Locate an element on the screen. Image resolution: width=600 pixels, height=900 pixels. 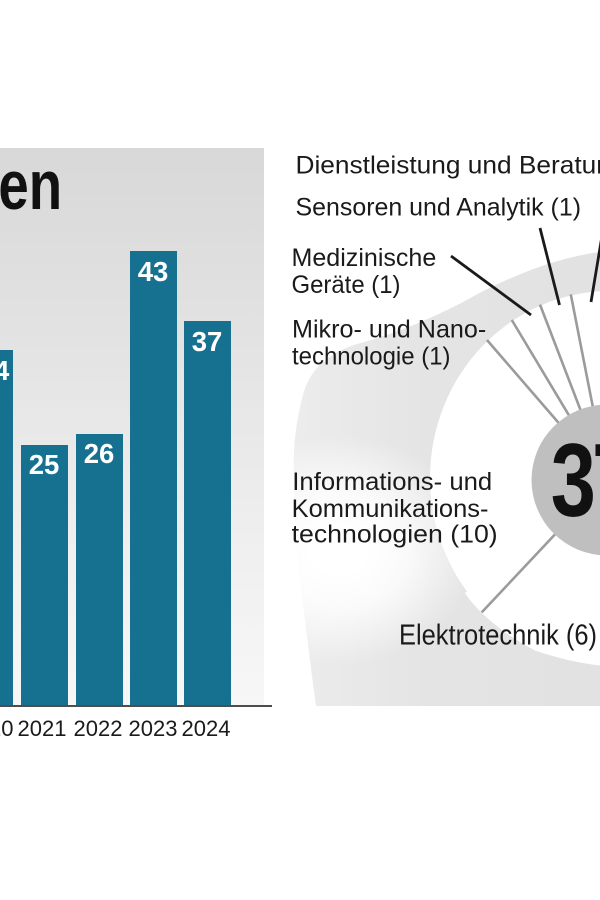
svg-text: Informations- und is located at coordinates (392, 482).